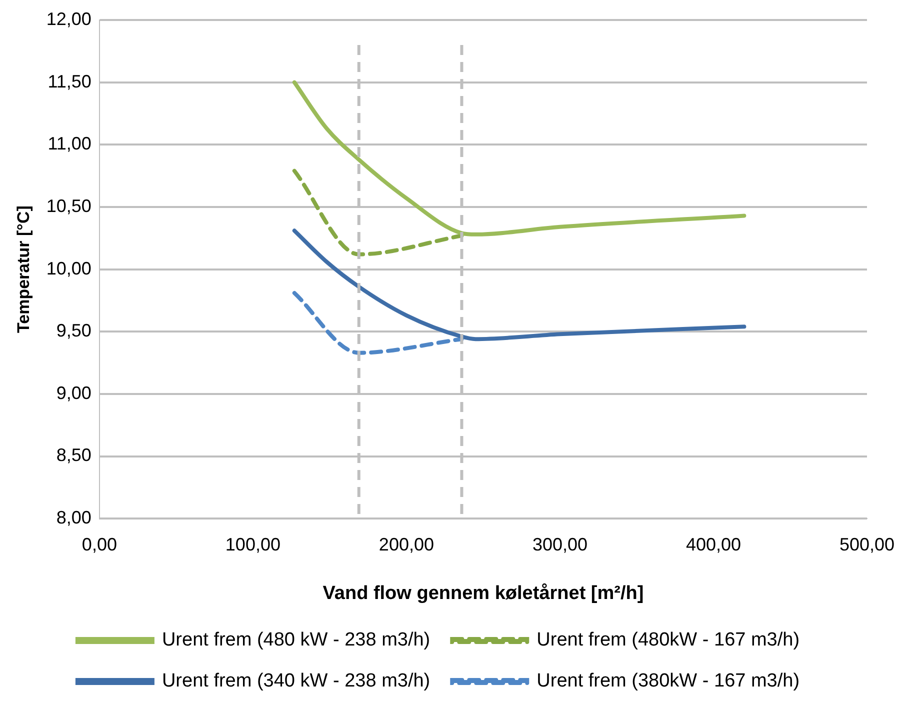 The height and width of the screenshot is (711, 907). What do you see at coordinates (69, 206) in the screenshot?
I see `y-tick-label: 10,50` at bounding box center [69, 206].